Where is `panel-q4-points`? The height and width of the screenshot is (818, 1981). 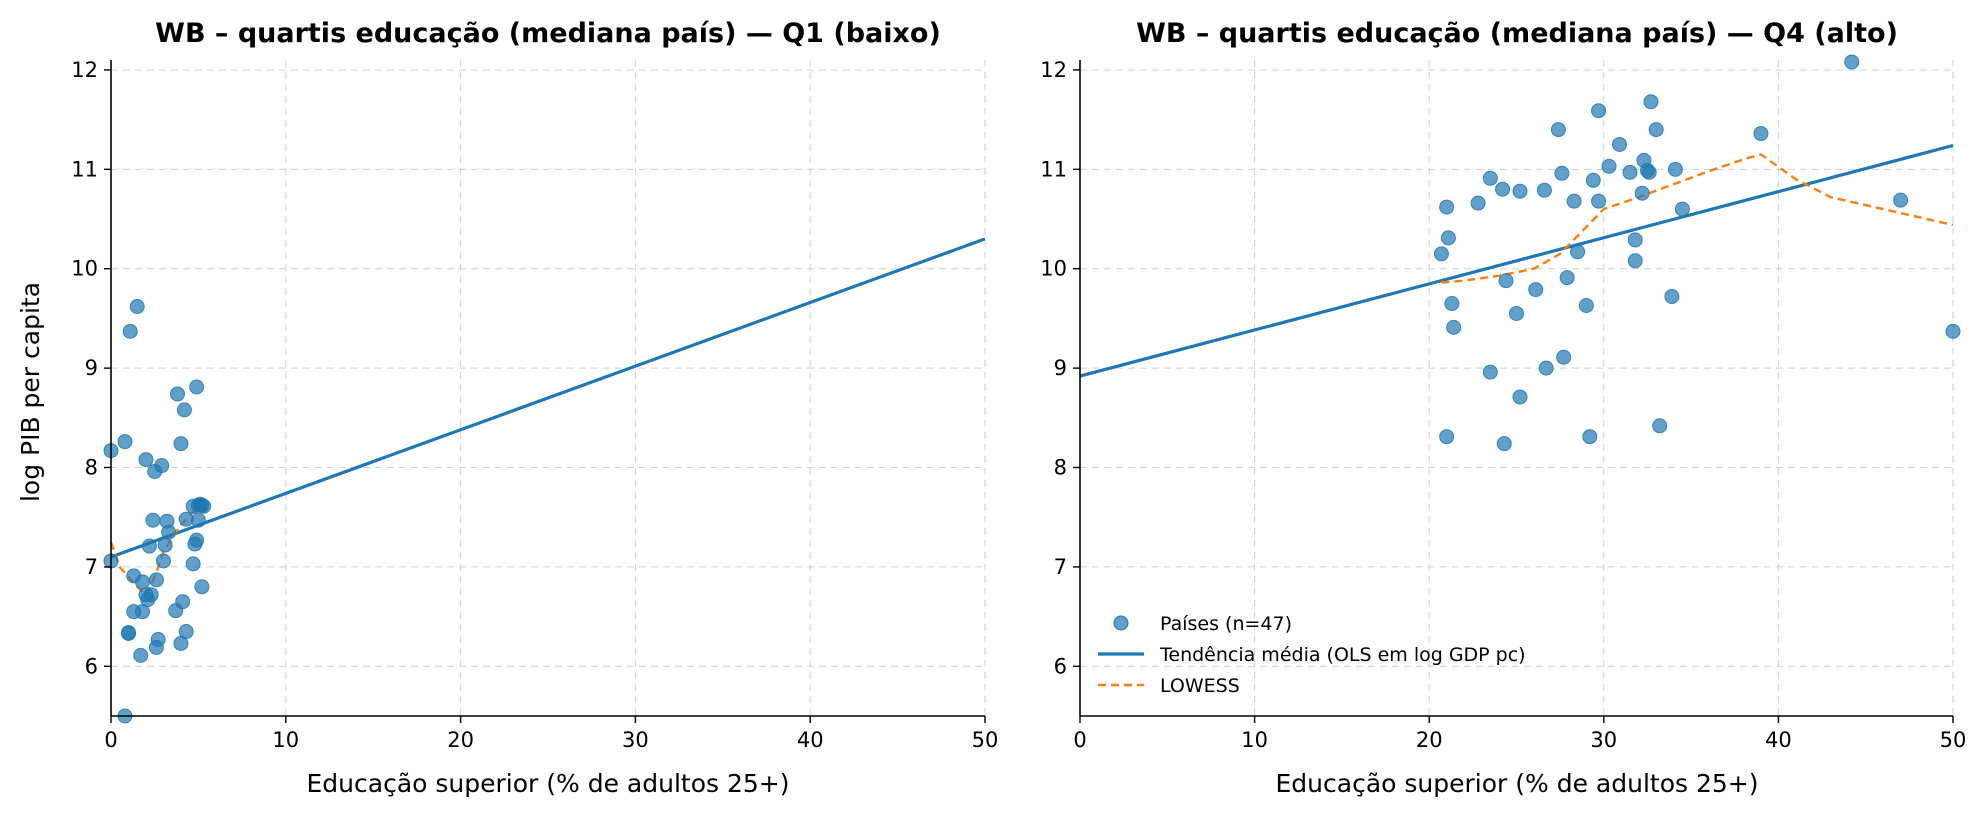 panel-q4-points is located at coordinates (1697, 253).